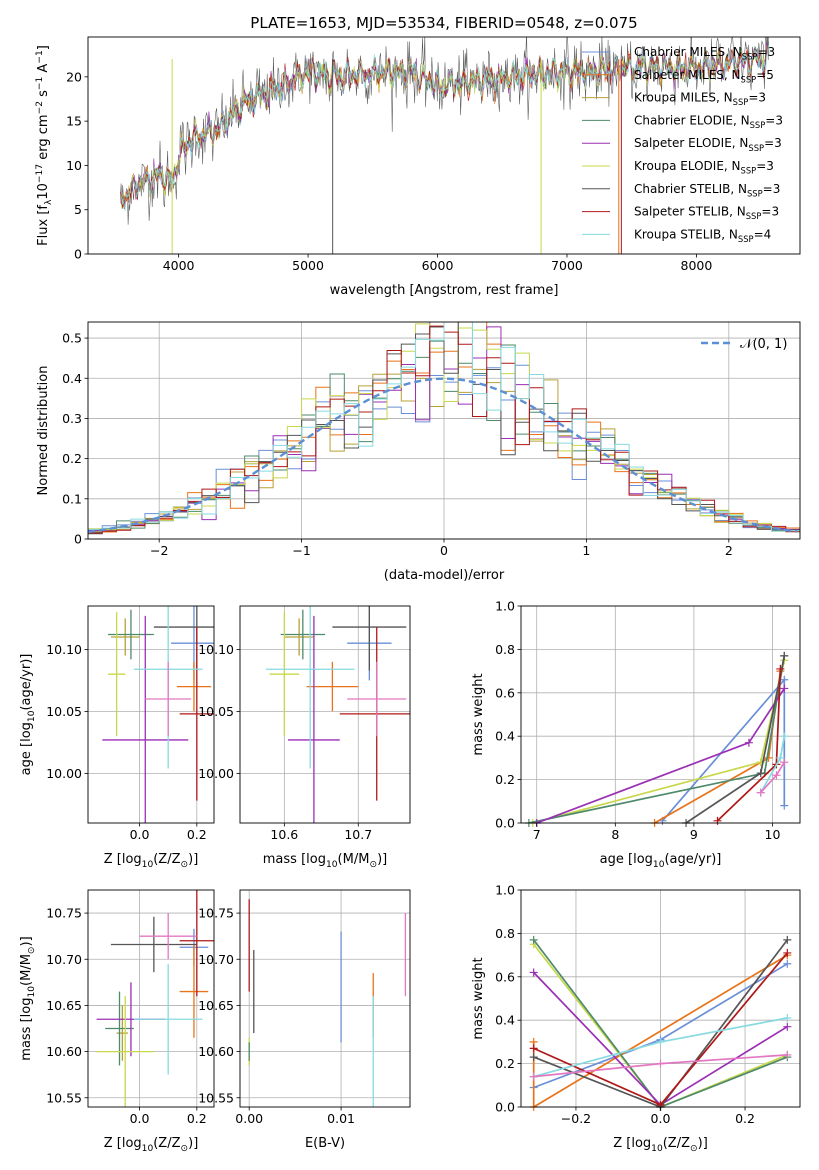  Describe the element at coordinates (78, 539) in the screenshot. I see `hist-ytick-label: 0` at that location.